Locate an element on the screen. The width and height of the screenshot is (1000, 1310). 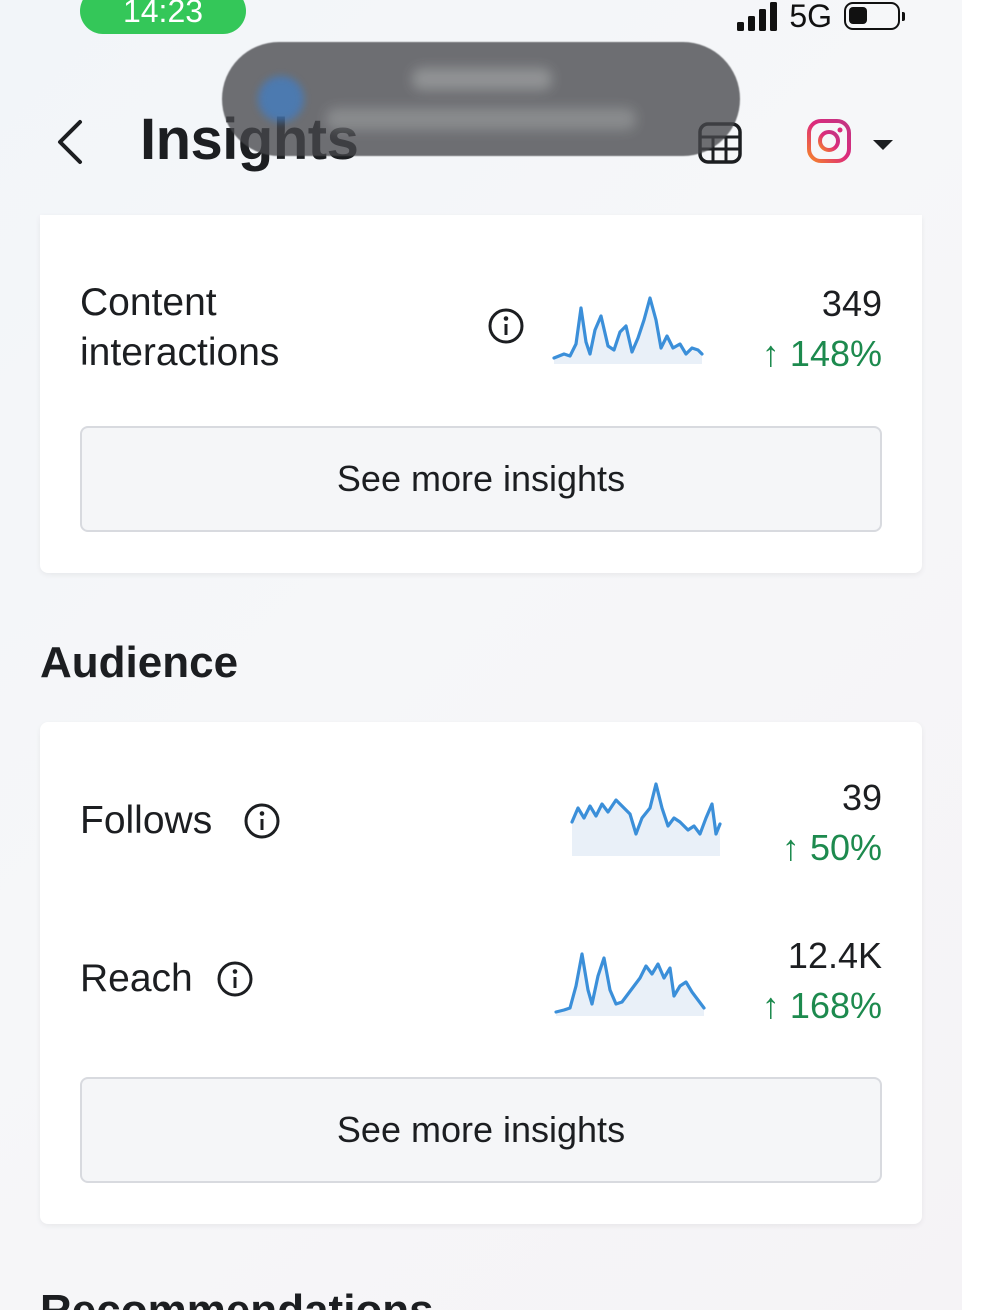
follows-value: 39 is located at coordinates (861, 797).